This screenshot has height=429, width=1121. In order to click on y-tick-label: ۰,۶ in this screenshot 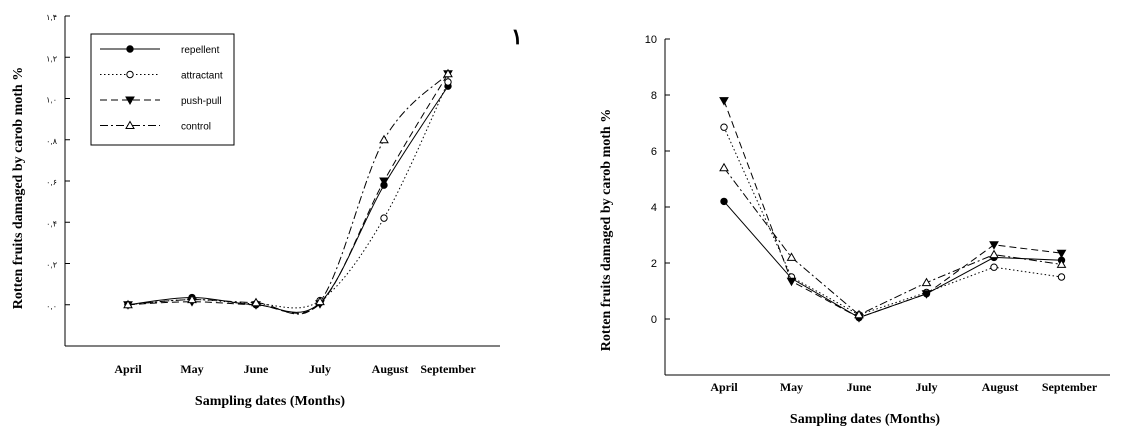, I will do `click(51, 182)`.